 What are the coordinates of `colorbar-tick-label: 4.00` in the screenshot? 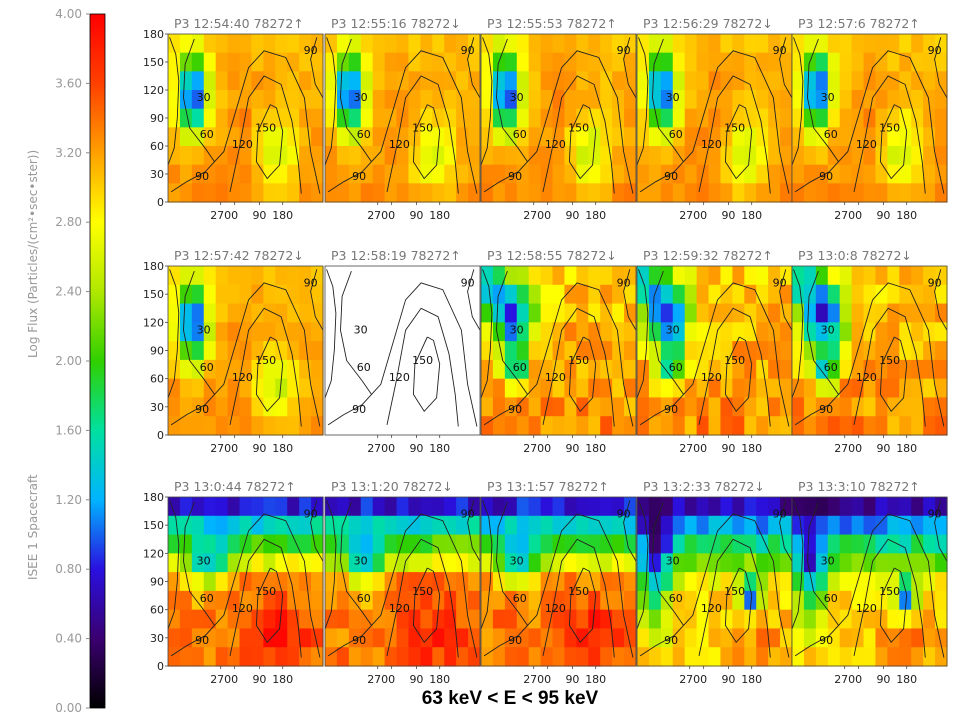 It's located at (68, 14).